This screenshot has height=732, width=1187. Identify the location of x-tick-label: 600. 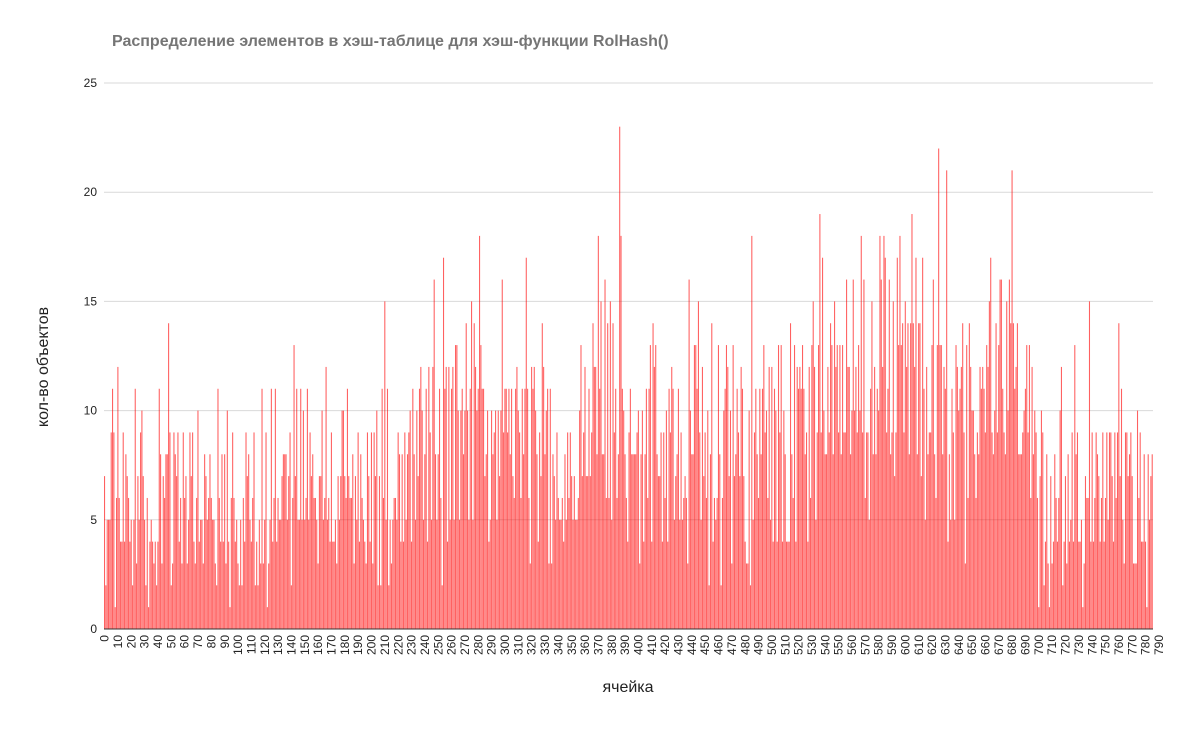
(905, 645).